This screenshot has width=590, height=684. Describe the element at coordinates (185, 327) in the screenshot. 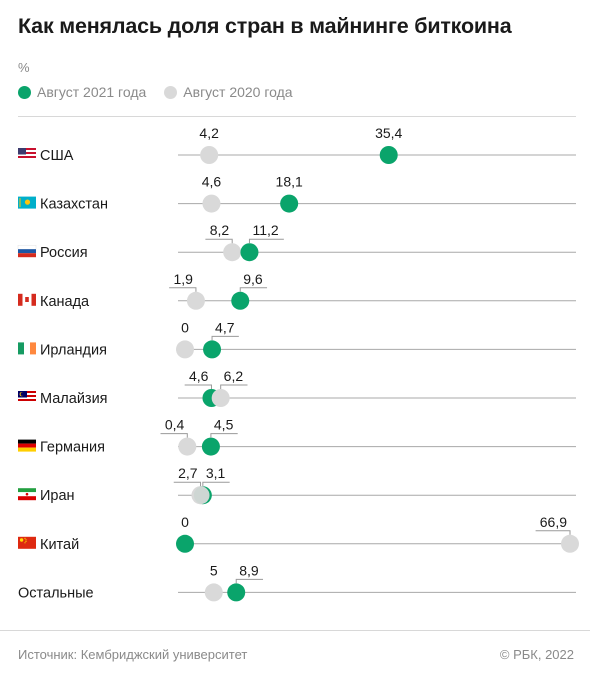

I see `data-label-2020: 0` at that location.